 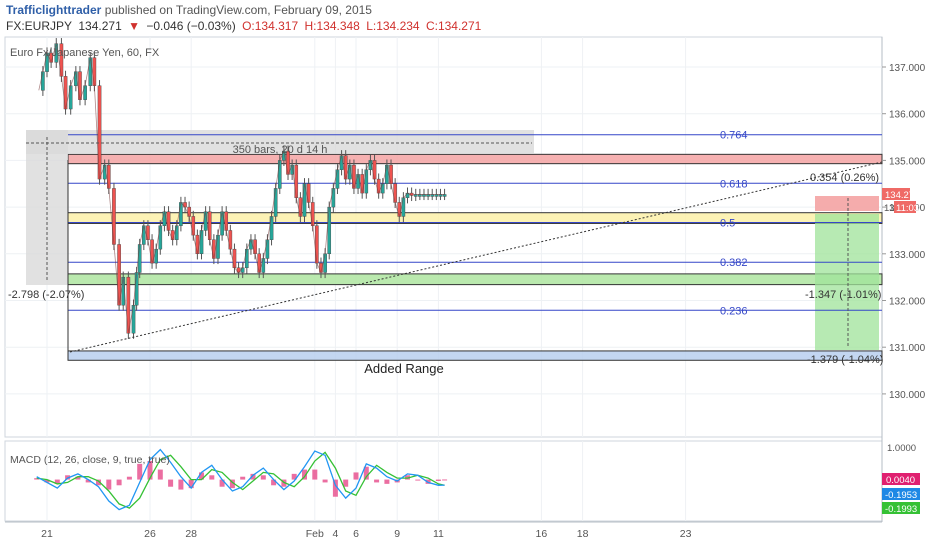 I want to click on y-tick-label: 135.000, so click(x=907, y=161).